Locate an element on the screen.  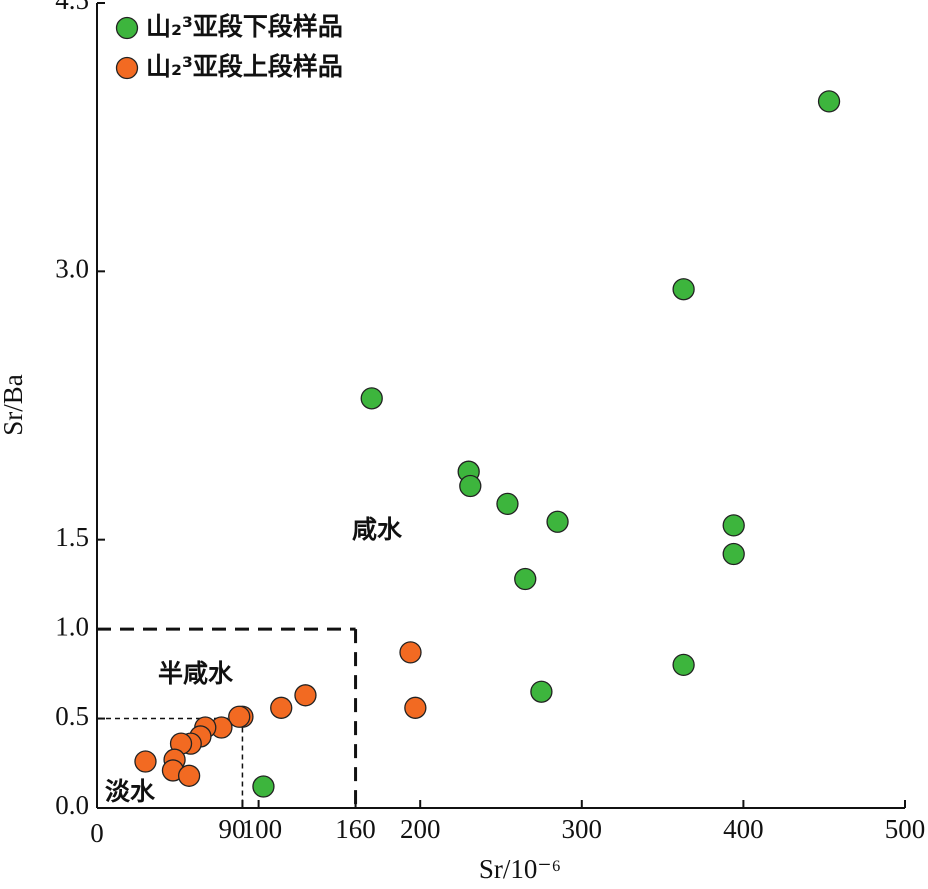
legend-label: 山₂³亚段下段样品 is located at coordinates (244, 26).